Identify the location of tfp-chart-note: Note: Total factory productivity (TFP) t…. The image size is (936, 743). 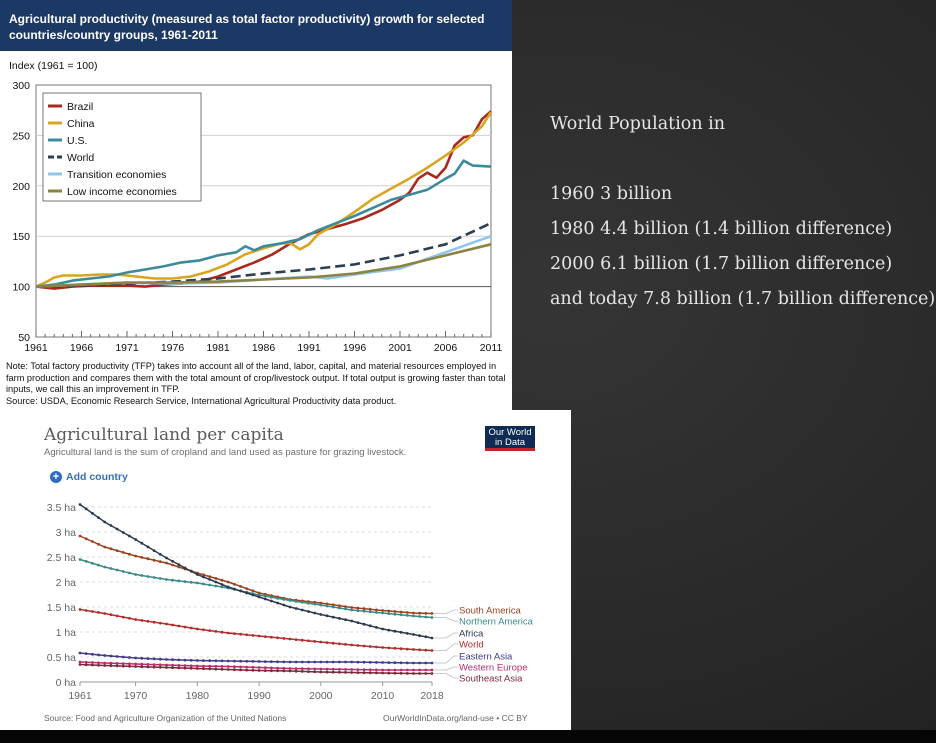
(257, 384).